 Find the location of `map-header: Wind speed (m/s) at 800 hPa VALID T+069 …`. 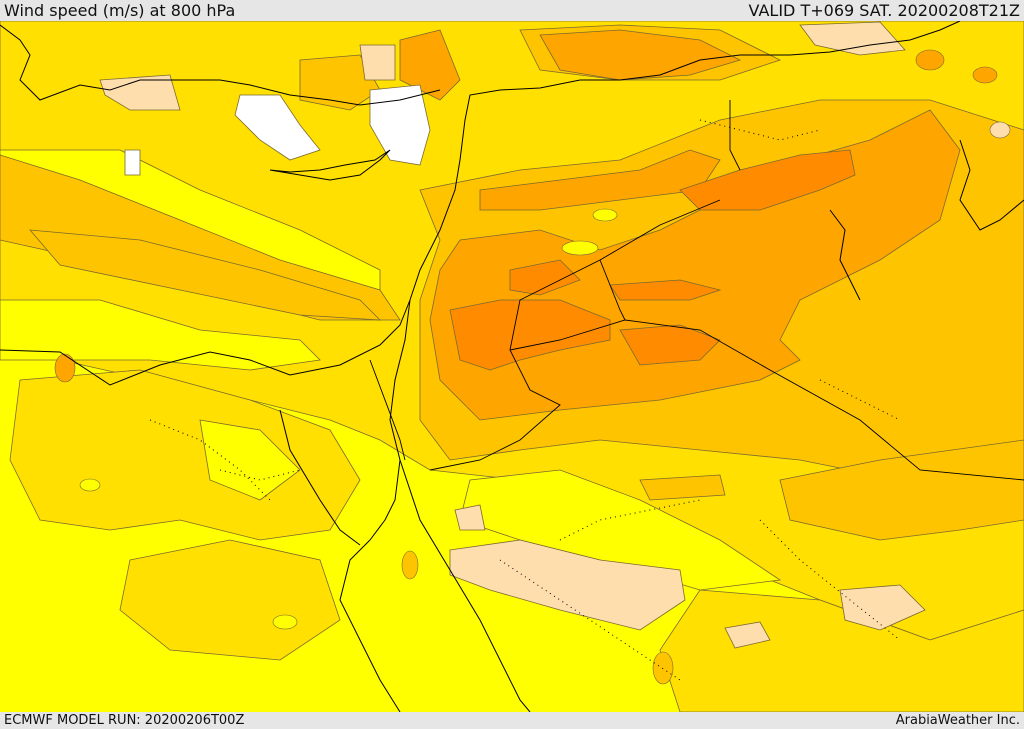

map-header: Wind speed (m/s) at 800 hPa VALID T+069 … is located at coordinates (512, 10).